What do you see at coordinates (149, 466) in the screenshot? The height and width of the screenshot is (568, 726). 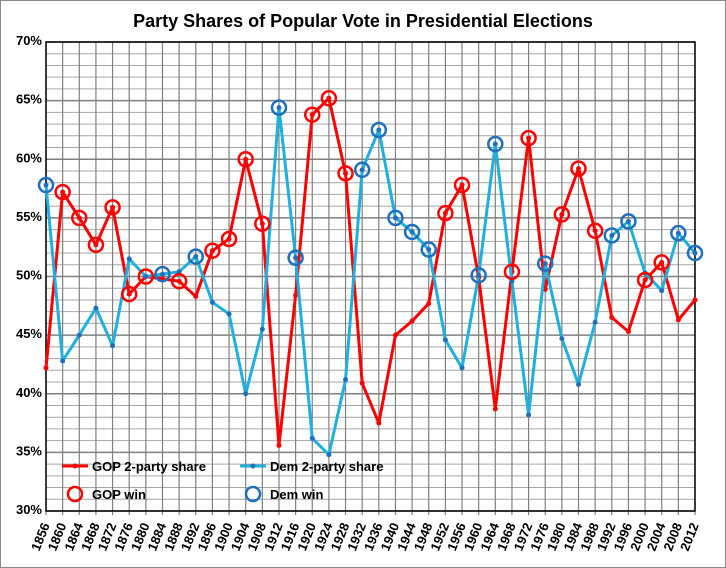 I see `legend-label: GOP 2-party share` at bounding box center [149, 466].